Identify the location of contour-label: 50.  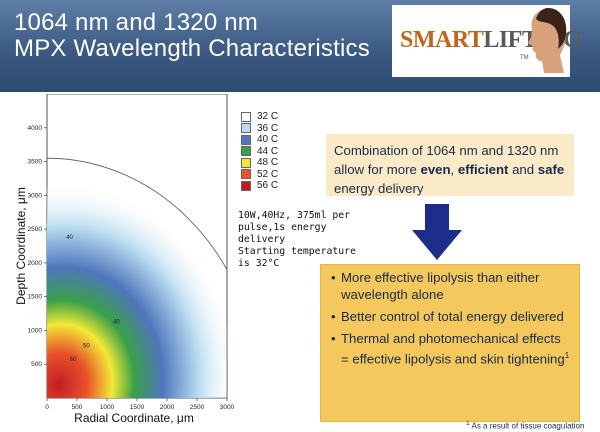
(86, 346).